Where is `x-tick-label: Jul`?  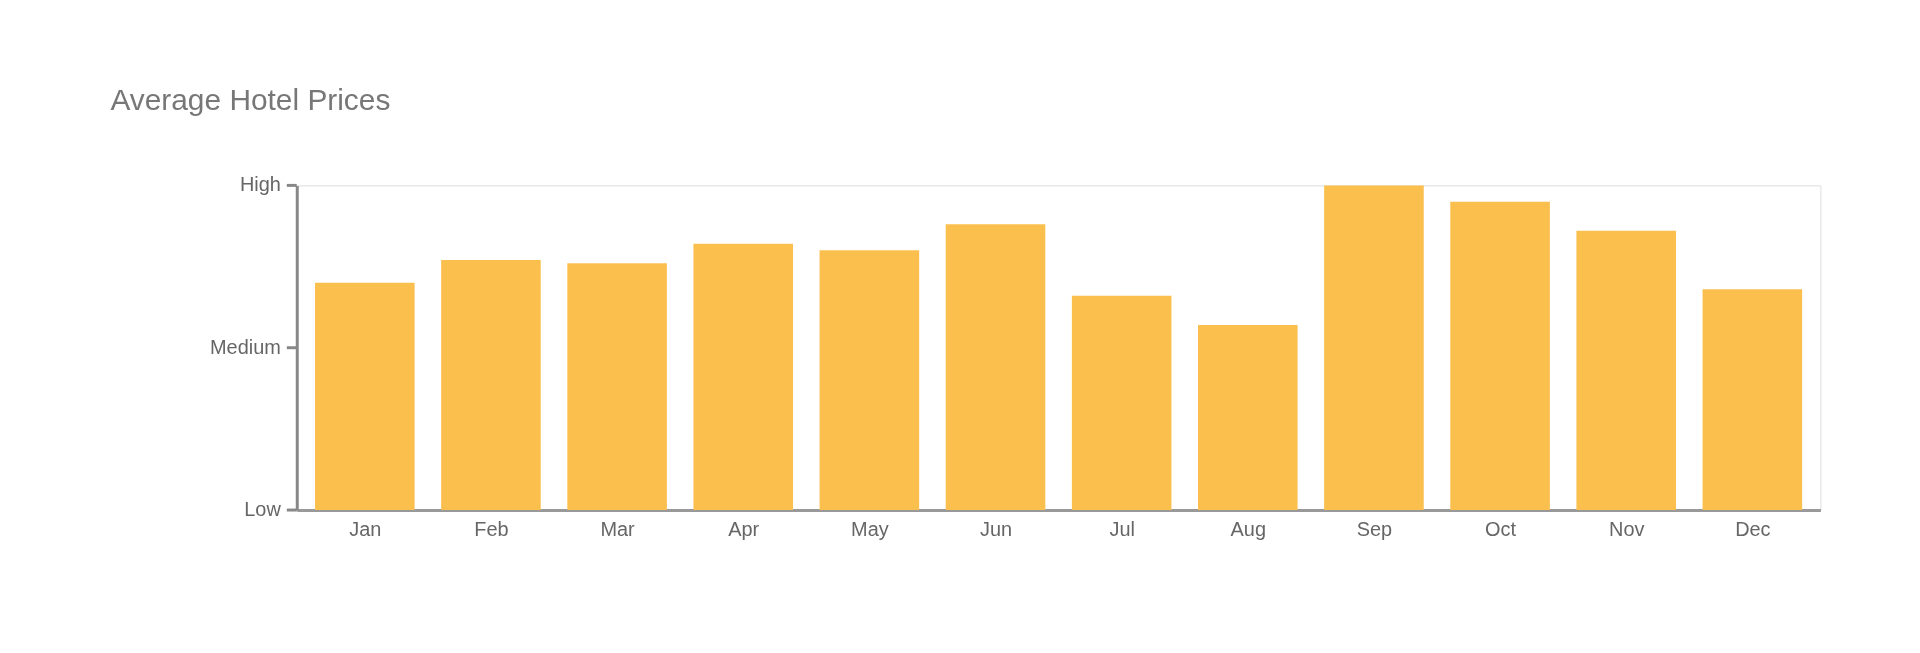 x-tick-label: Jul is located at coordinates (1122, 529).